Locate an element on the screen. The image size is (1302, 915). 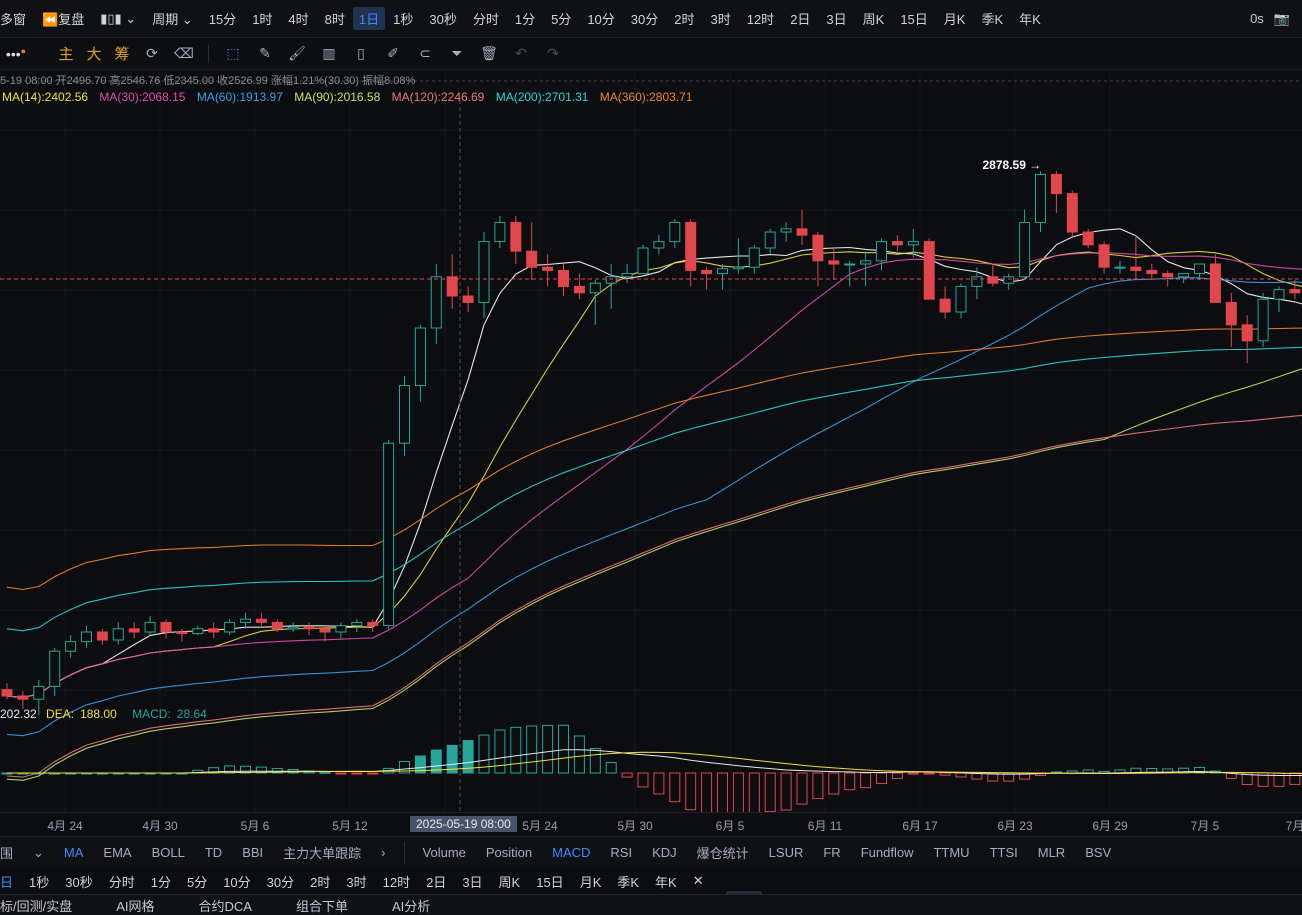
bottom-tab-1: AI网格 is located at coordinates (135, 906).